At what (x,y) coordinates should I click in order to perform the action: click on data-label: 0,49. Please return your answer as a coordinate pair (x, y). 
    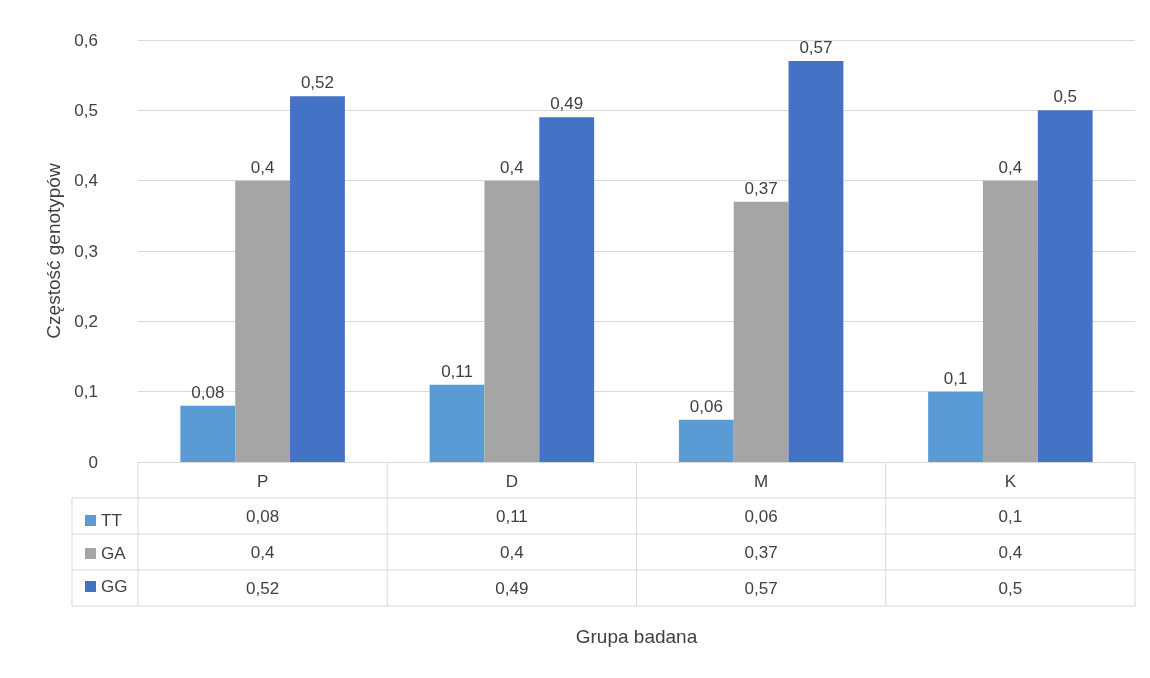
    Looking at the image, I should click on (512, 588).